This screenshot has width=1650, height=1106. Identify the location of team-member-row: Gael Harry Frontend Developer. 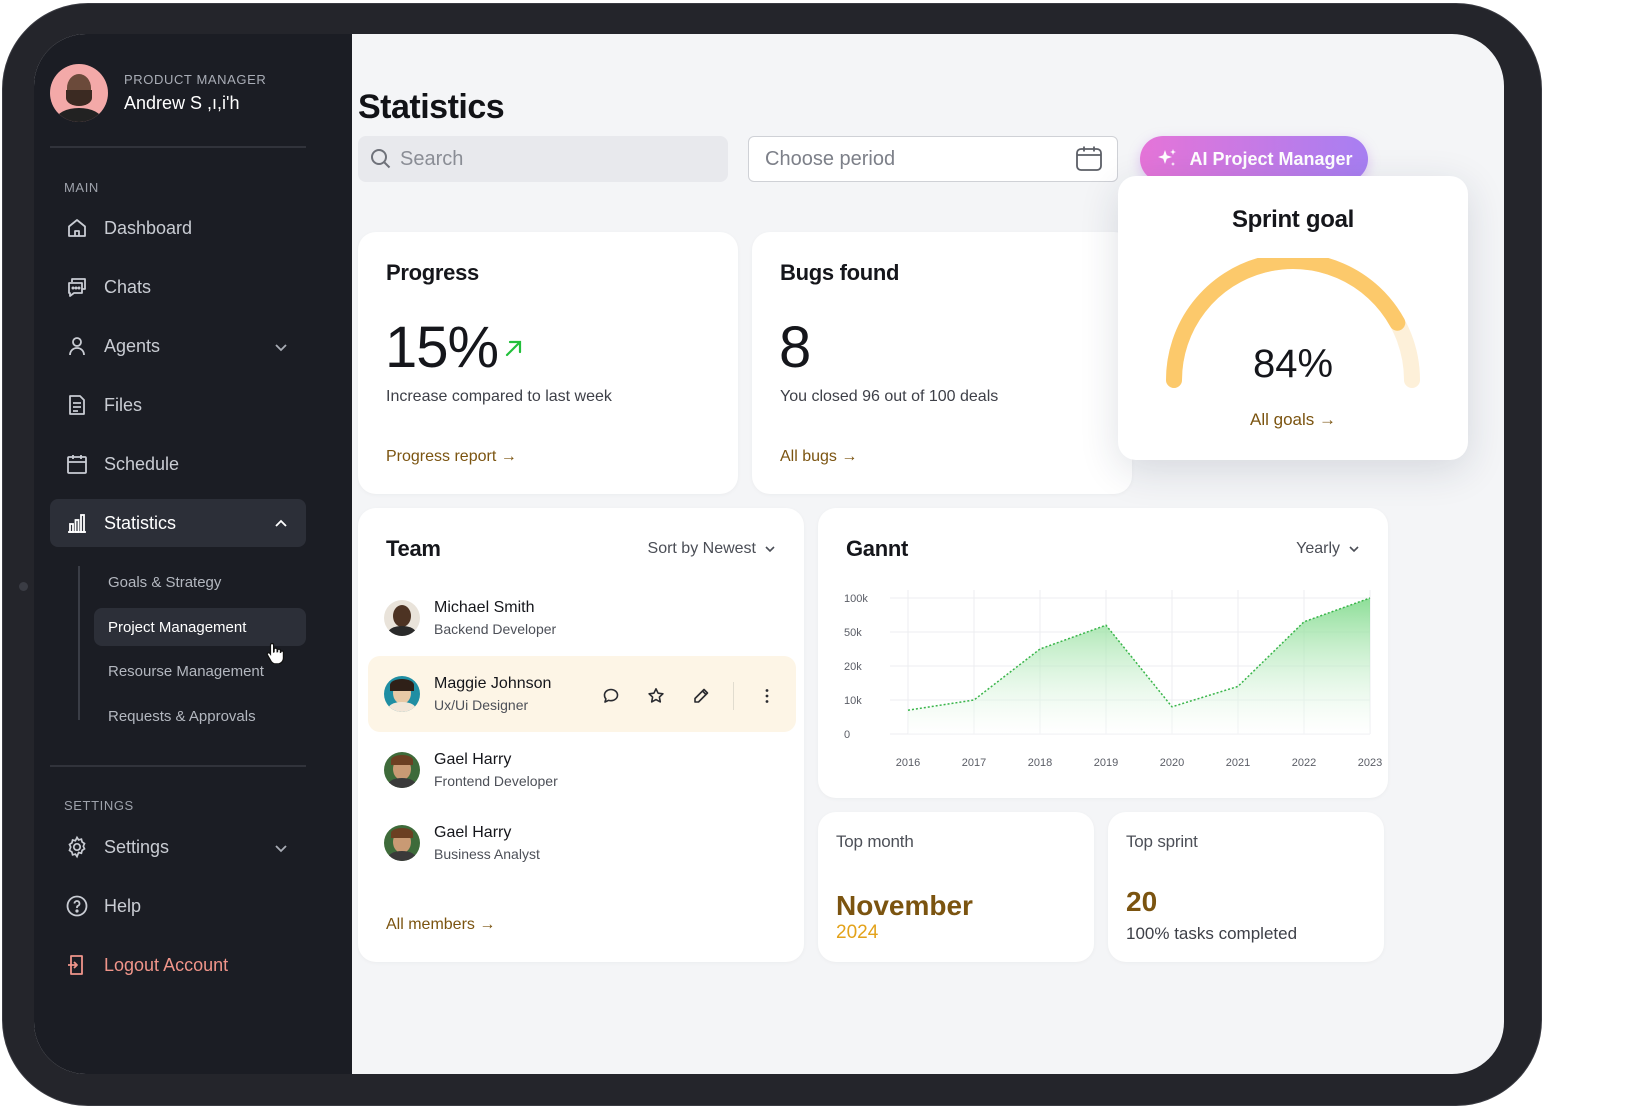
(582, 770).